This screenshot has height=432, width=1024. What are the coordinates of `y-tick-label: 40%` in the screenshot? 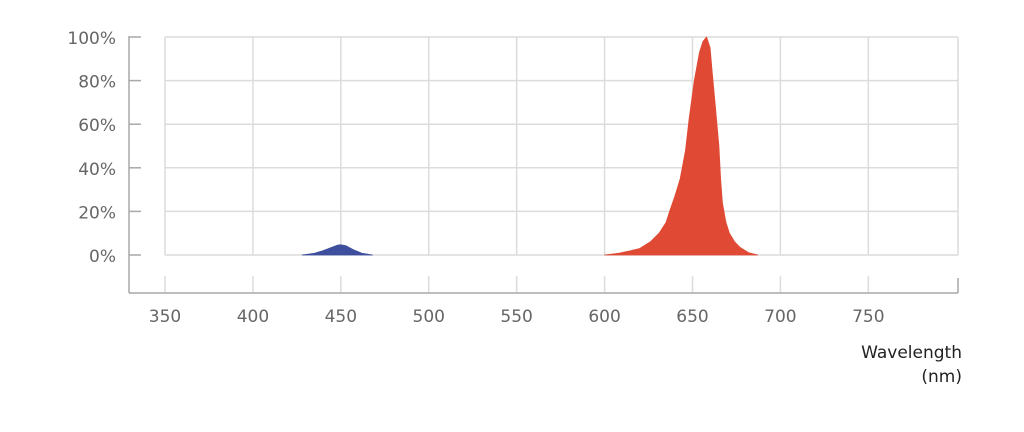 It's located at (97, 170).